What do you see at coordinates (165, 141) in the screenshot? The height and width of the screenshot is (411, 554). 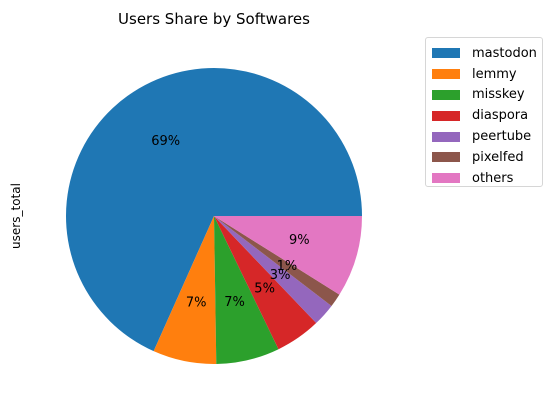 I see `pie-label-mastodon: 69%` at bounding box center [165, 141].